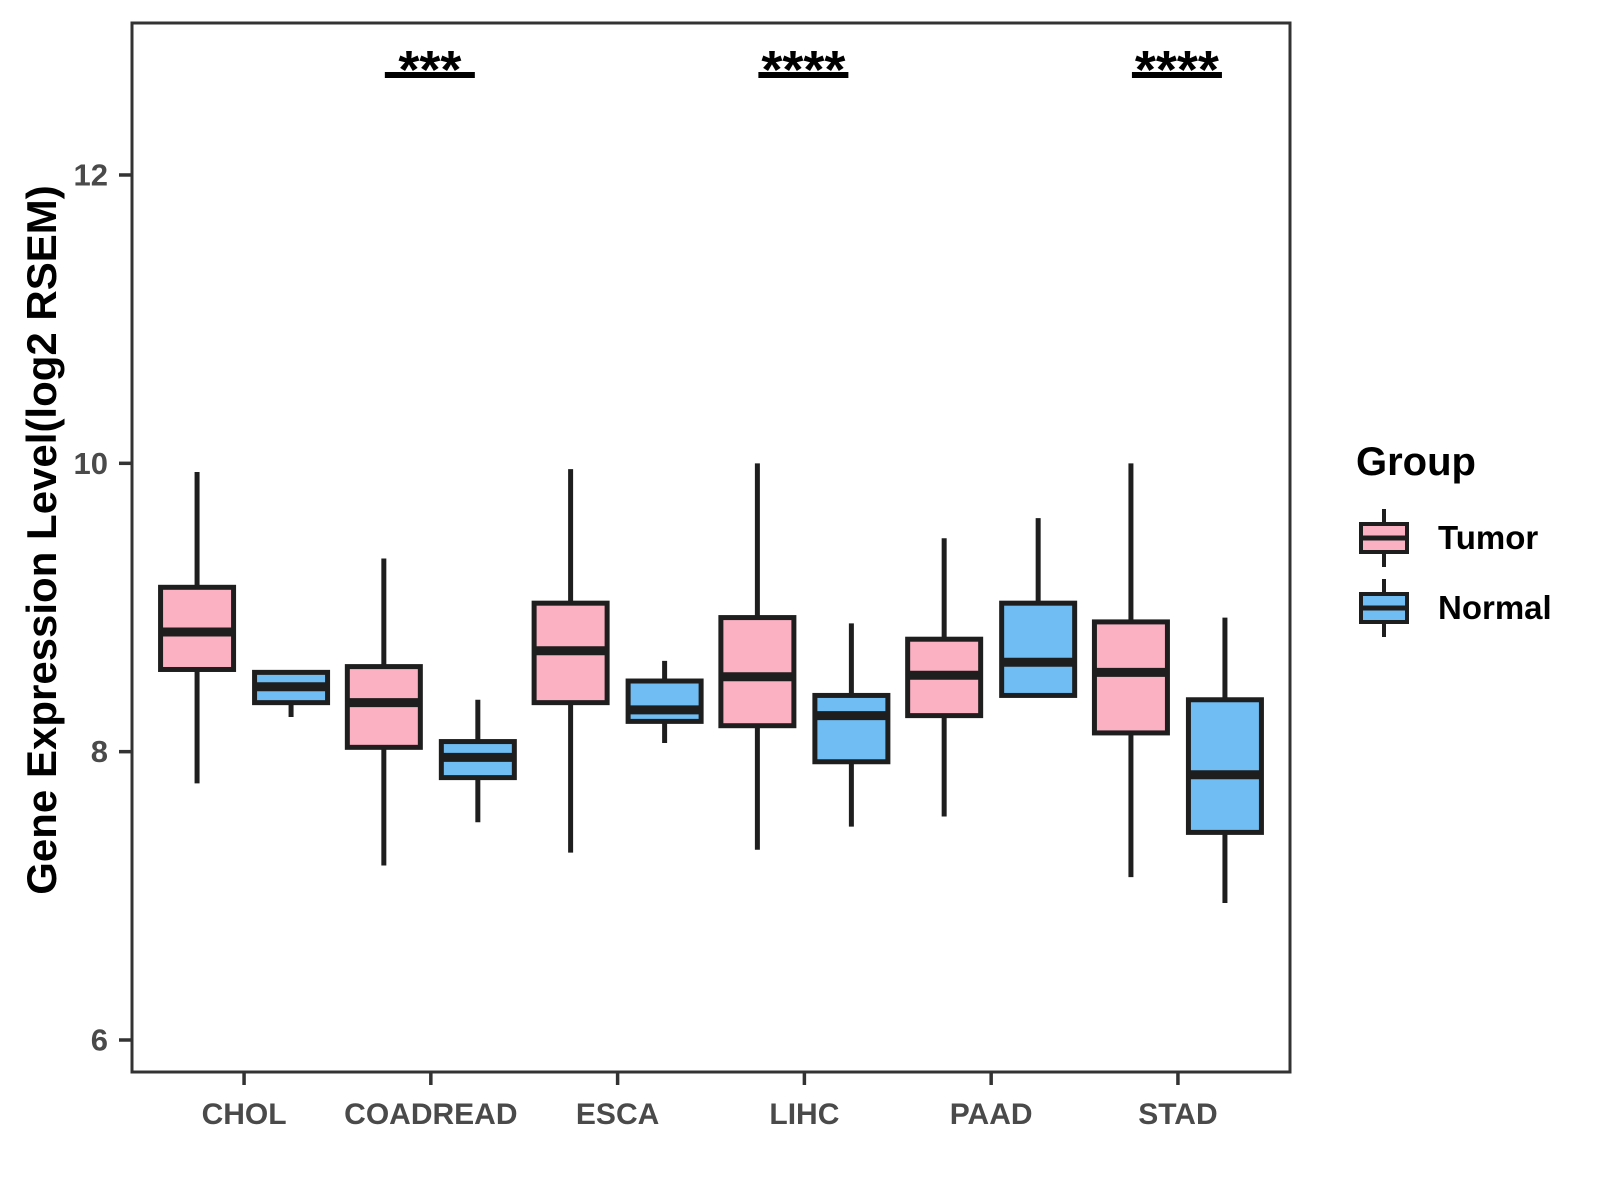 Image resolution: width=1600 pixels, height=1200 pixels. I want to click on box-normal-stad, so click(1224, 766).